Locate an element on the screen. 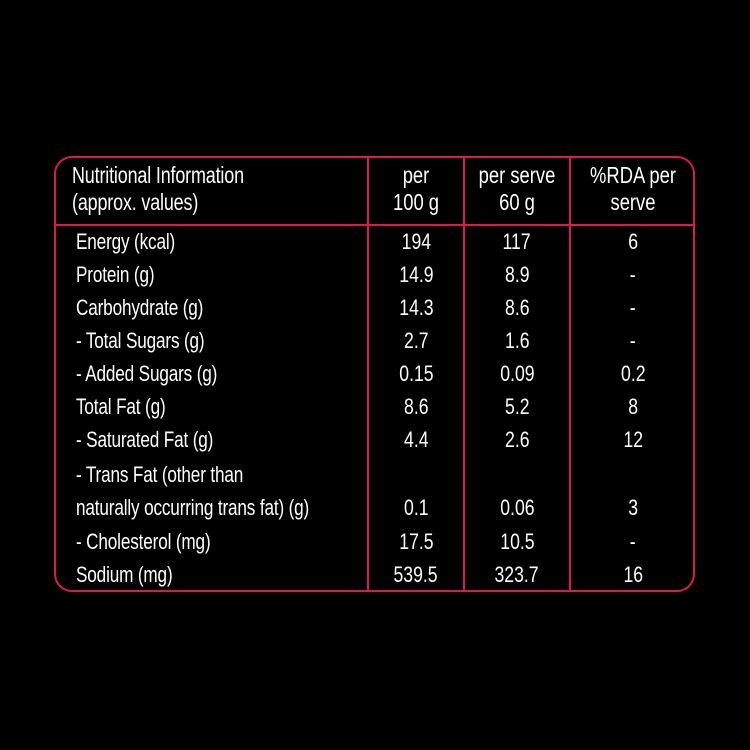 The image size is (750, 750). value-per-serve: 8.9 is located at coordinates (517, 274).